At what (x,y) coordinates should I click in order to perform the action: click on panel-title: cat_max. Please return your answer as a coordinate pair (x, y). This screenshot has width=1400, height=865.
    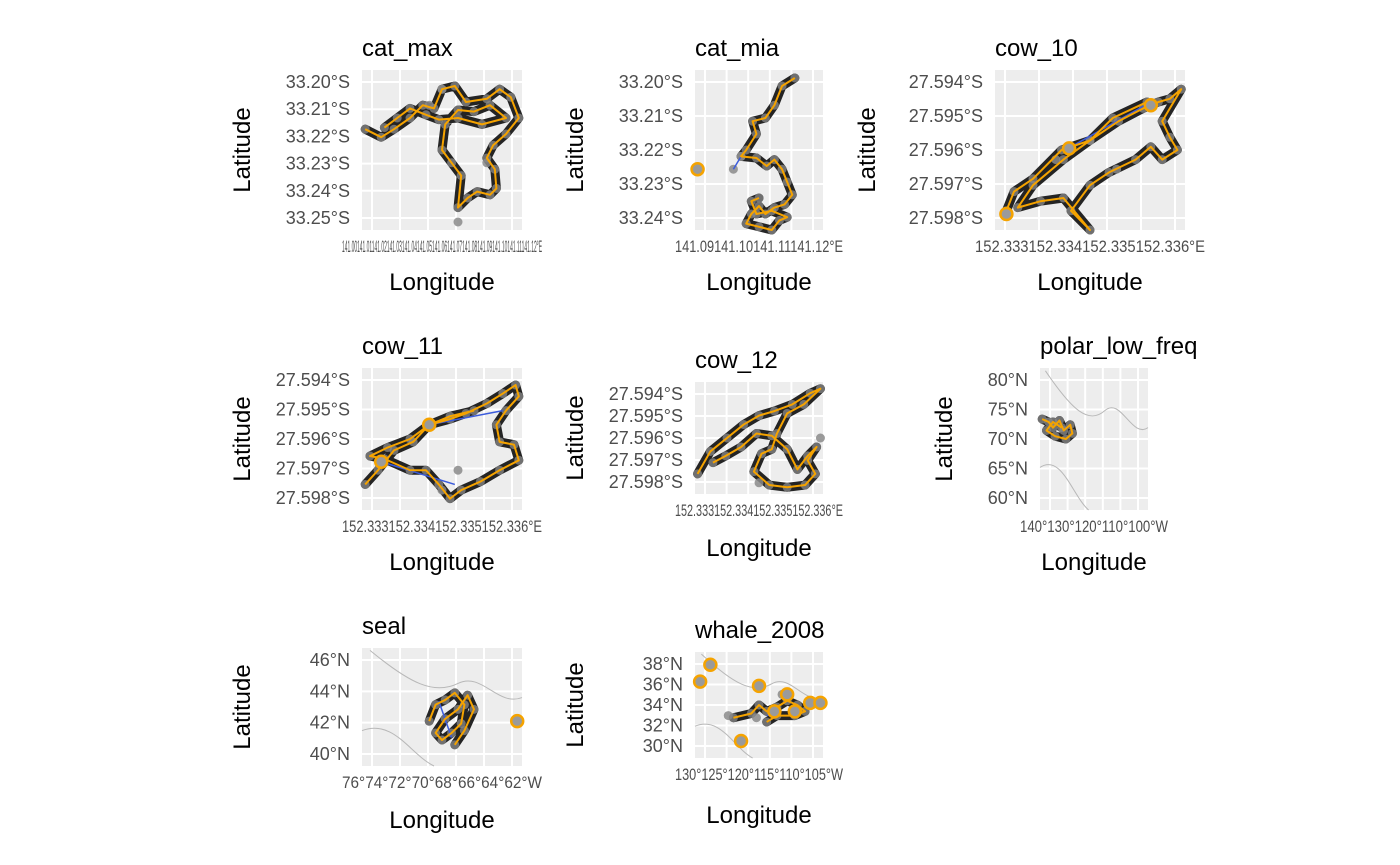
    Looking at the image, I should click on (407, 48).